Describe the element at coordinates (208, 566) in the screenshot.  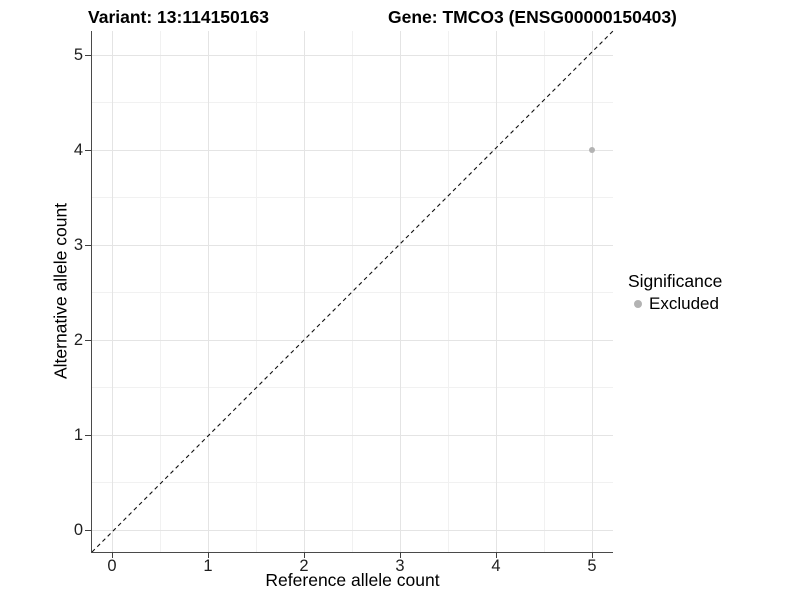
I see `x-tick-label: 1` at that location.